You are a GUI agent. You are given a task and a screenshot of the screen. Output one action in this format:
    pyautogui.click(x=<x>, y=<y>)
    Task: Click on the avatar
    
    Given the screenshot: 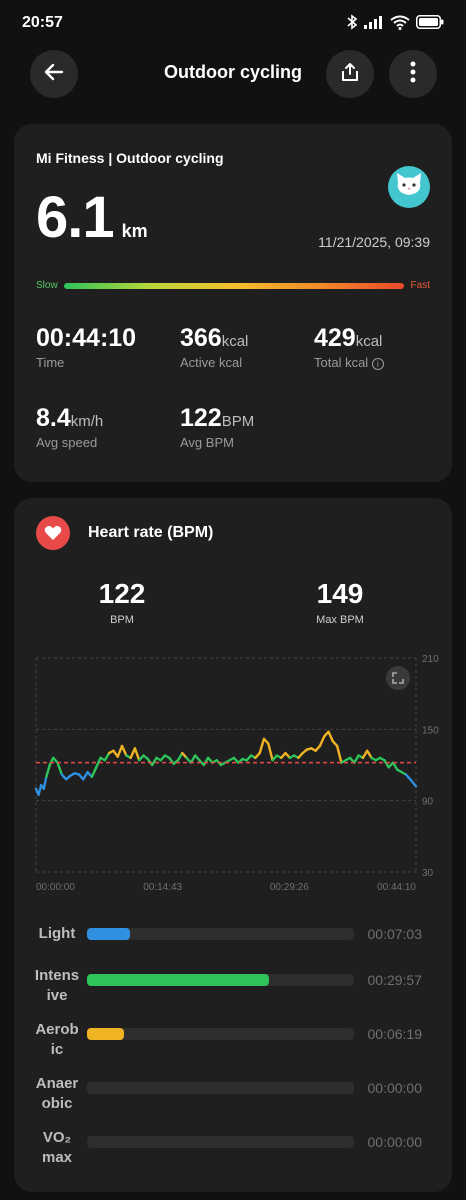 What is the action you would take?
    pyautogui.click(x=409, y=187)
    